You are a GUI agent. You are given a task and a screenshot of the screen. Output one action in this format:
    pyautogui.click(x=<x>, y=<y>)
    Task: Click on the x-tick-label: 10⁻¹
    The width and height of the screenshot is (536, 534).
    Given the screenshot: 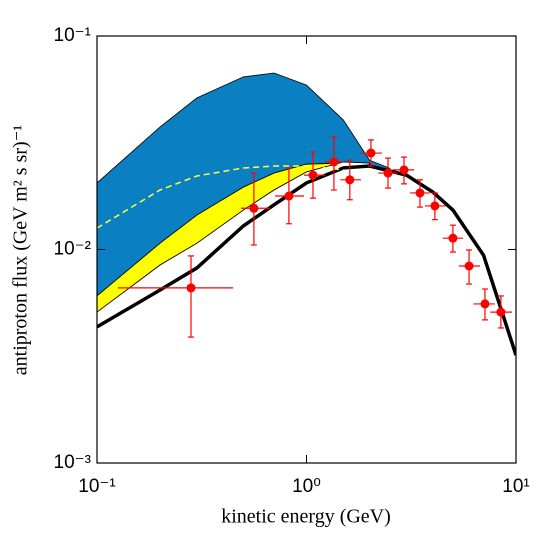 What is the action you would take?
    pyautogui.click(x=97, y=486)
    